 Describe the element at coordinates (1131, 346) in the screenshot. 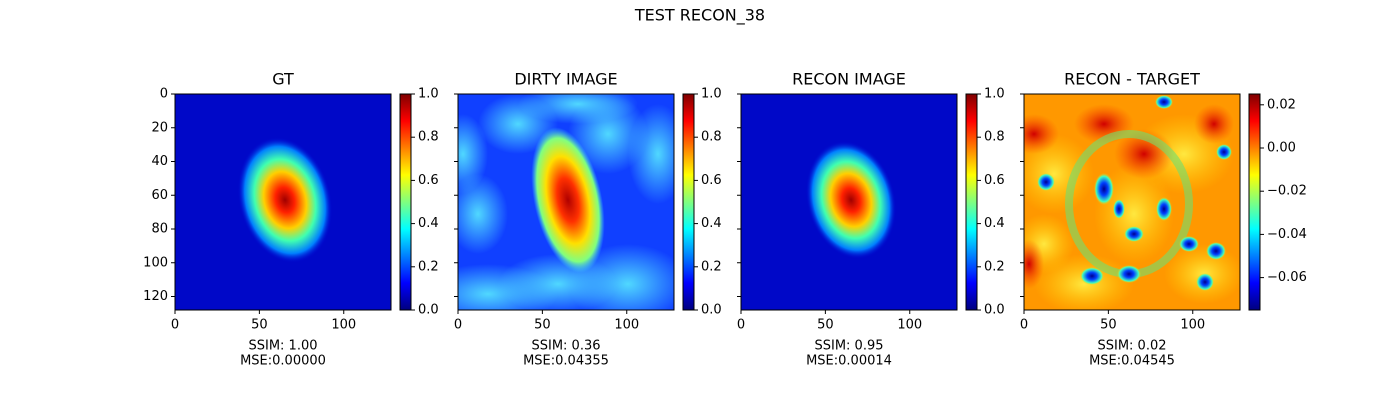

I see `x-label: SSIM: 0.02` at that location.